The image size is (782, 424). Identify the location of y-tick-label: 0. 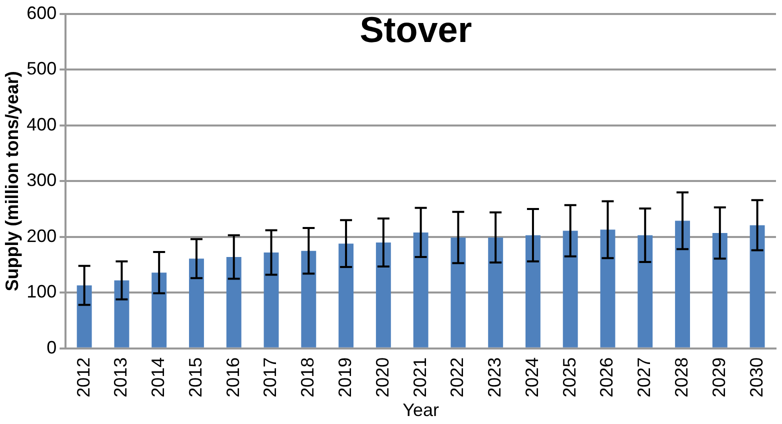
(51, 347).